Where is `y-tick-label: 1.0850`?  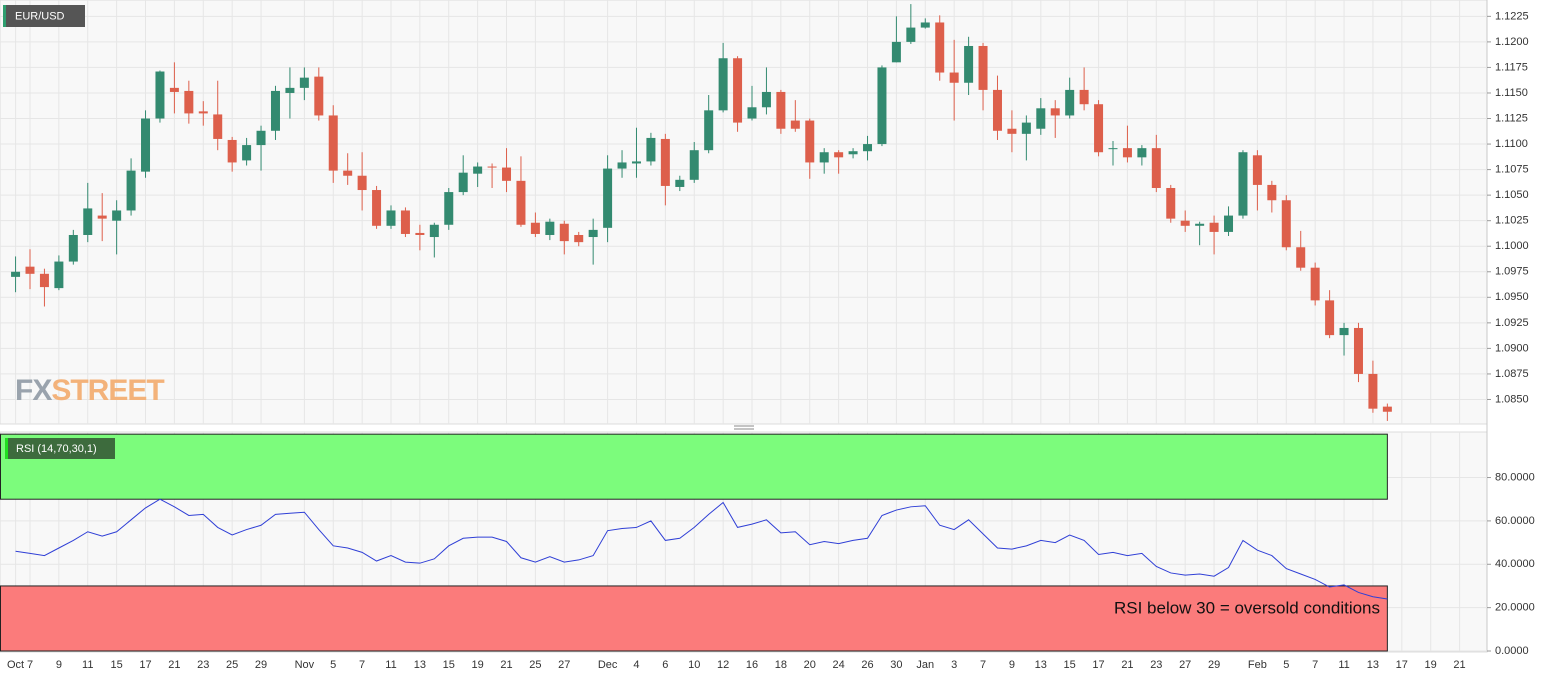
y-tick-label: 1.0850 is located at coordinates (1512, 399).